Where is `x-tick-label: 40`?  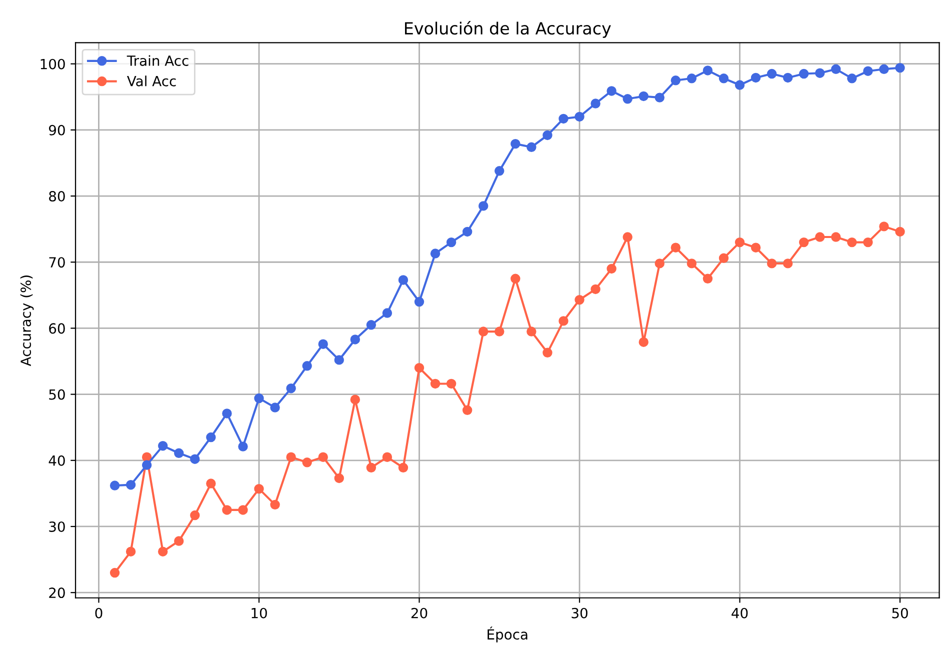 x-tick-label: 40 is located at coordinates (740, 613).